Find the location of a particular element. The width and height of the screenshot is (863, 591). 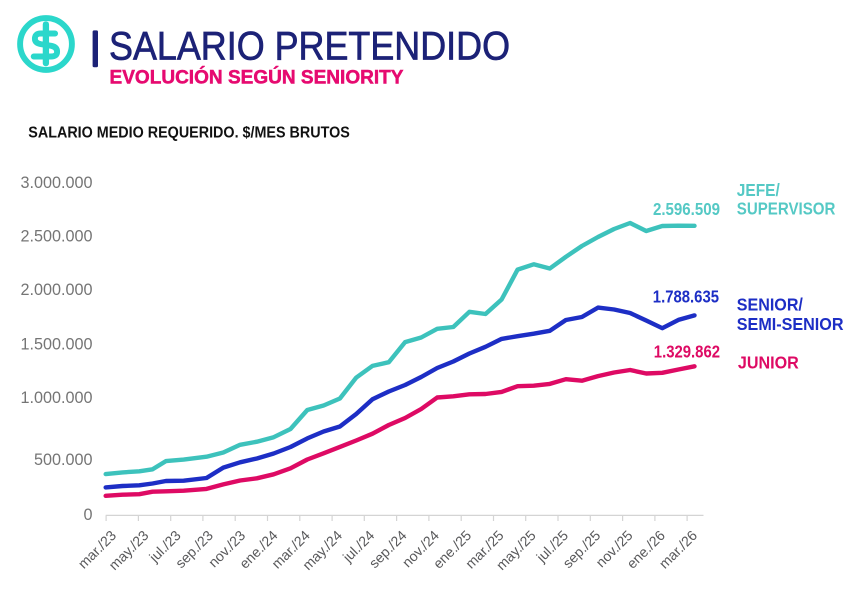

svg-text: 500.000 is located at coordinates (63, 460).